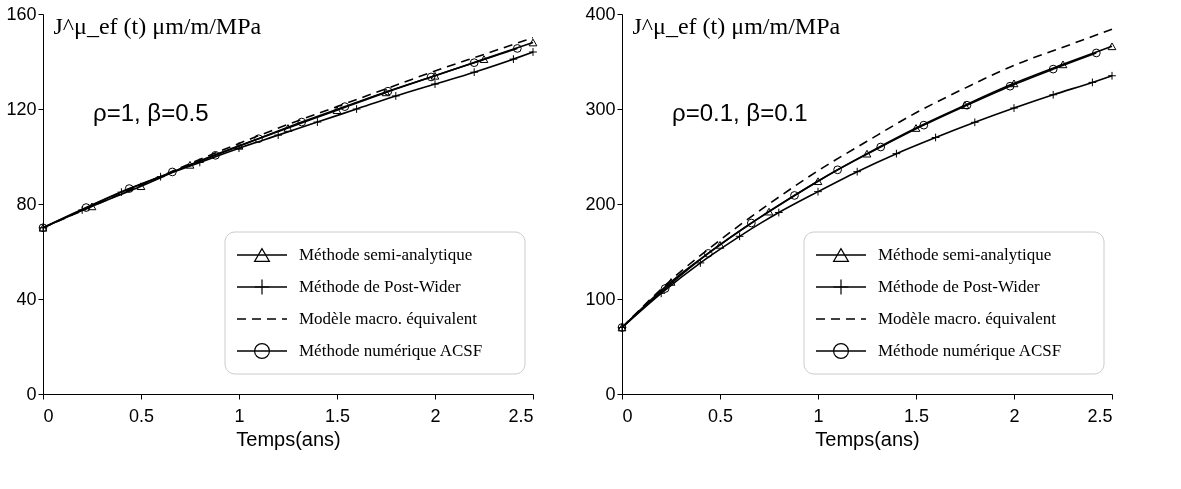 This screenshot has width=1181, height=489. What do you see at coordinates (740, 112) in the screenshot?
I see `annotation: ρ=0.1, β=0.1` at bounding box center [740, 112].